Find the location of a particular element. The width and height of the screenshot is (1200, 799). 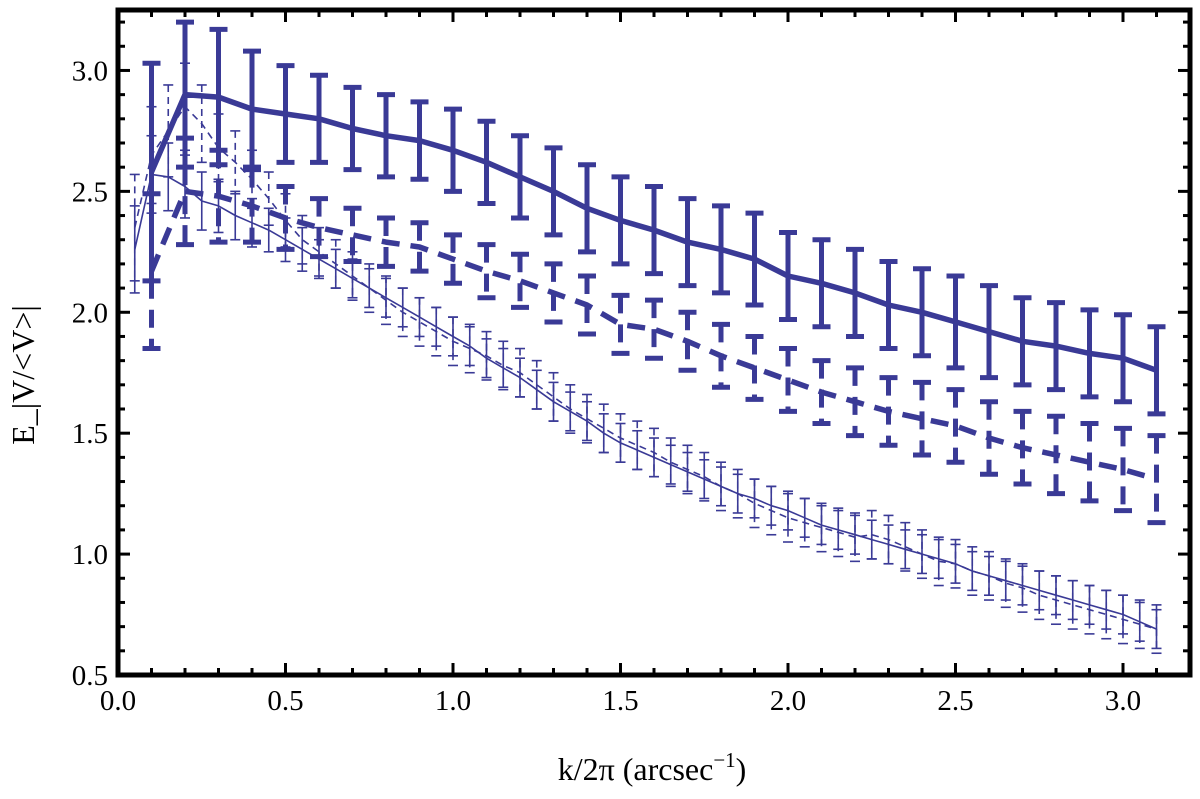

x-tick-label: 1.5 is located at coordinates (620, 701).